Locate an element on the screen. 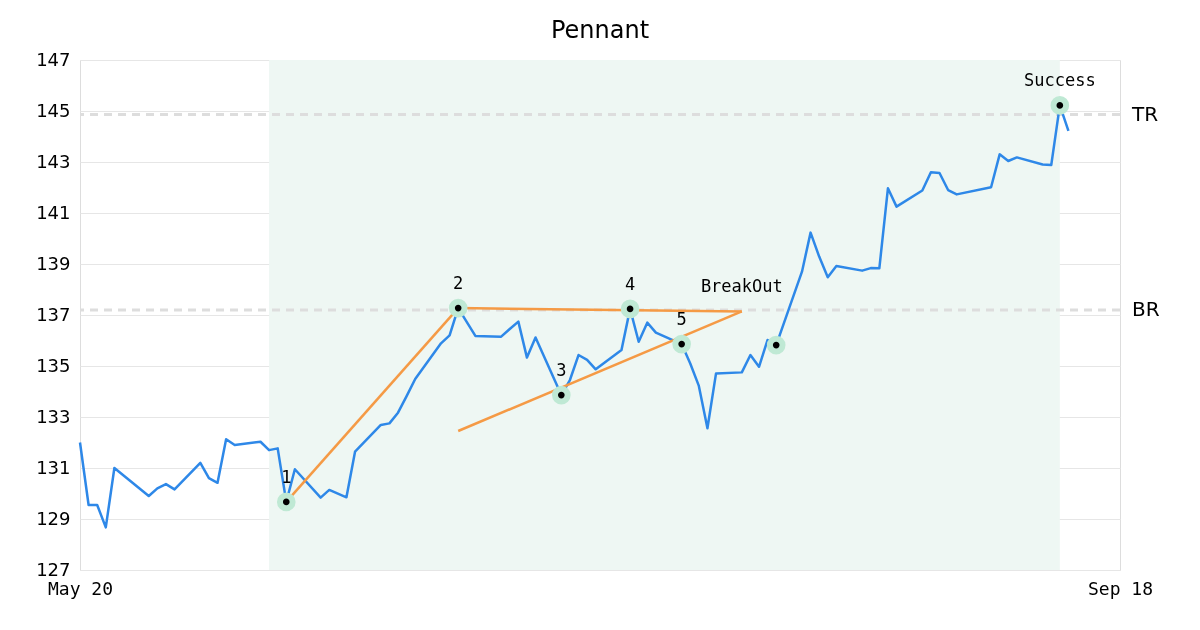  ref-line-label: TR is located at coordinates (1145, 113).